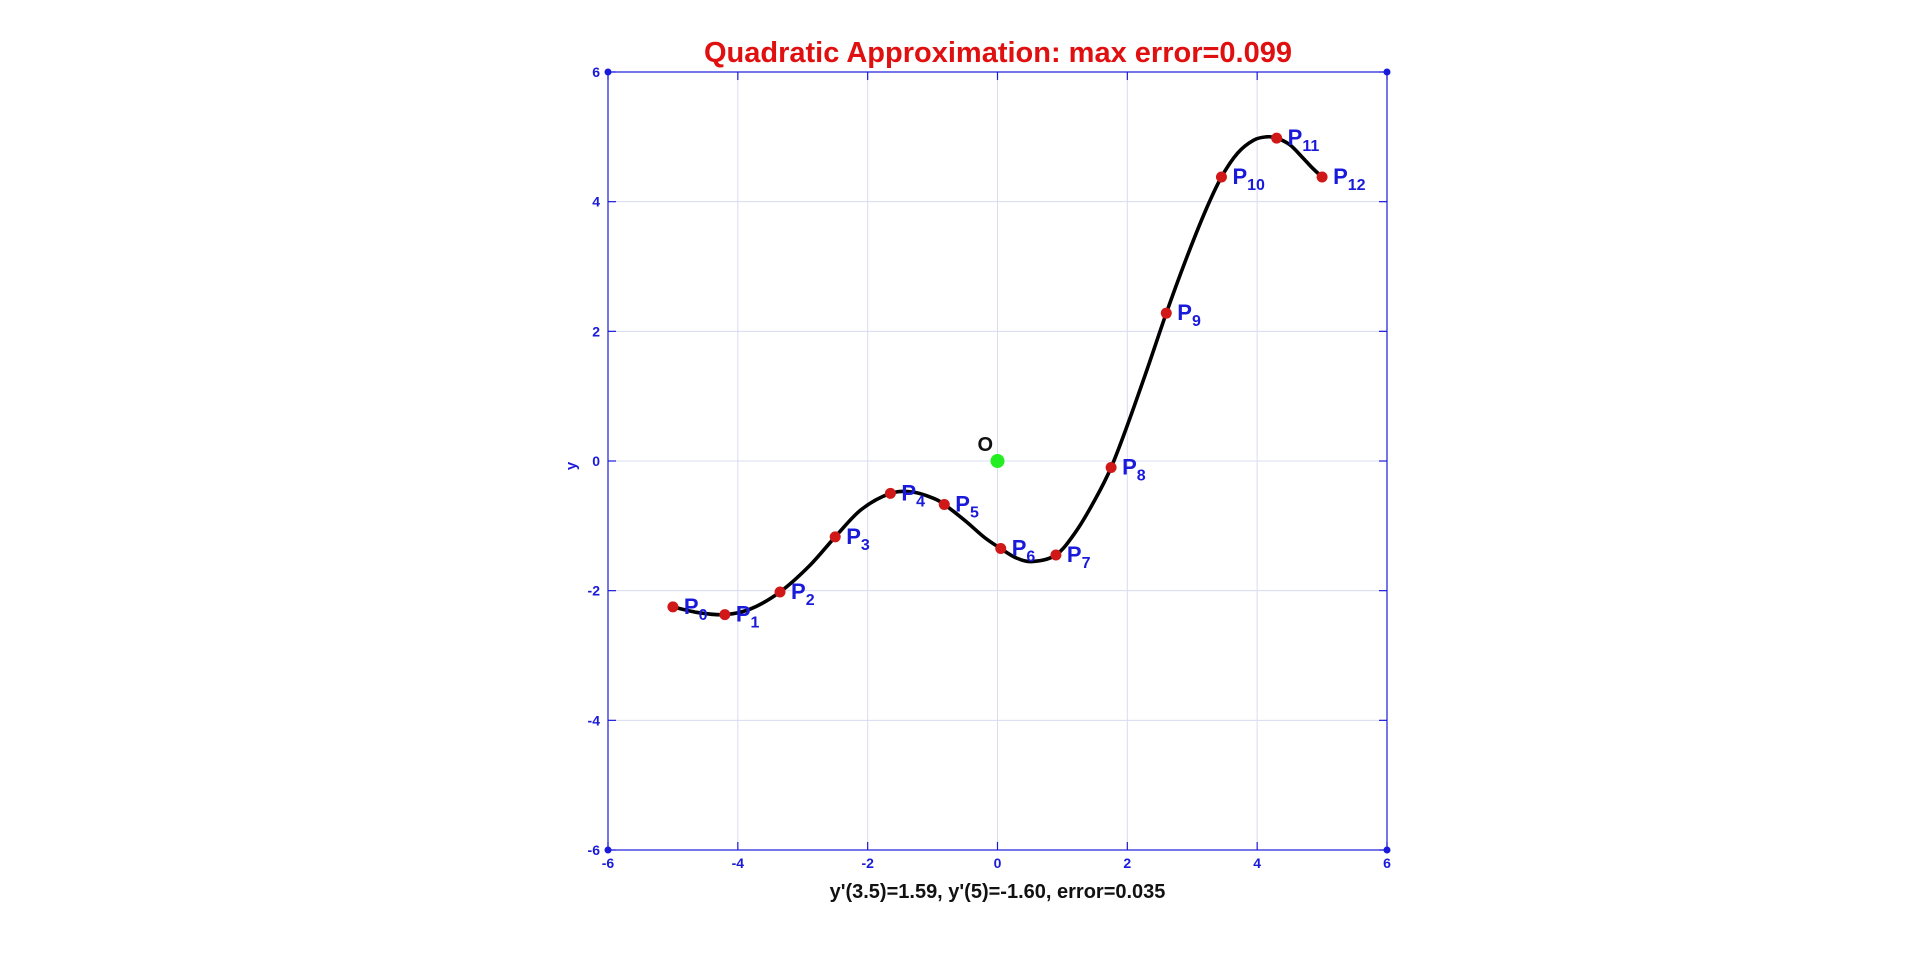 The image size is (1920, 955). I want to click on x-axis-label: y'(3.5)=1.59, y'(5)=-1.60, error=0.035, so click(998, 892).